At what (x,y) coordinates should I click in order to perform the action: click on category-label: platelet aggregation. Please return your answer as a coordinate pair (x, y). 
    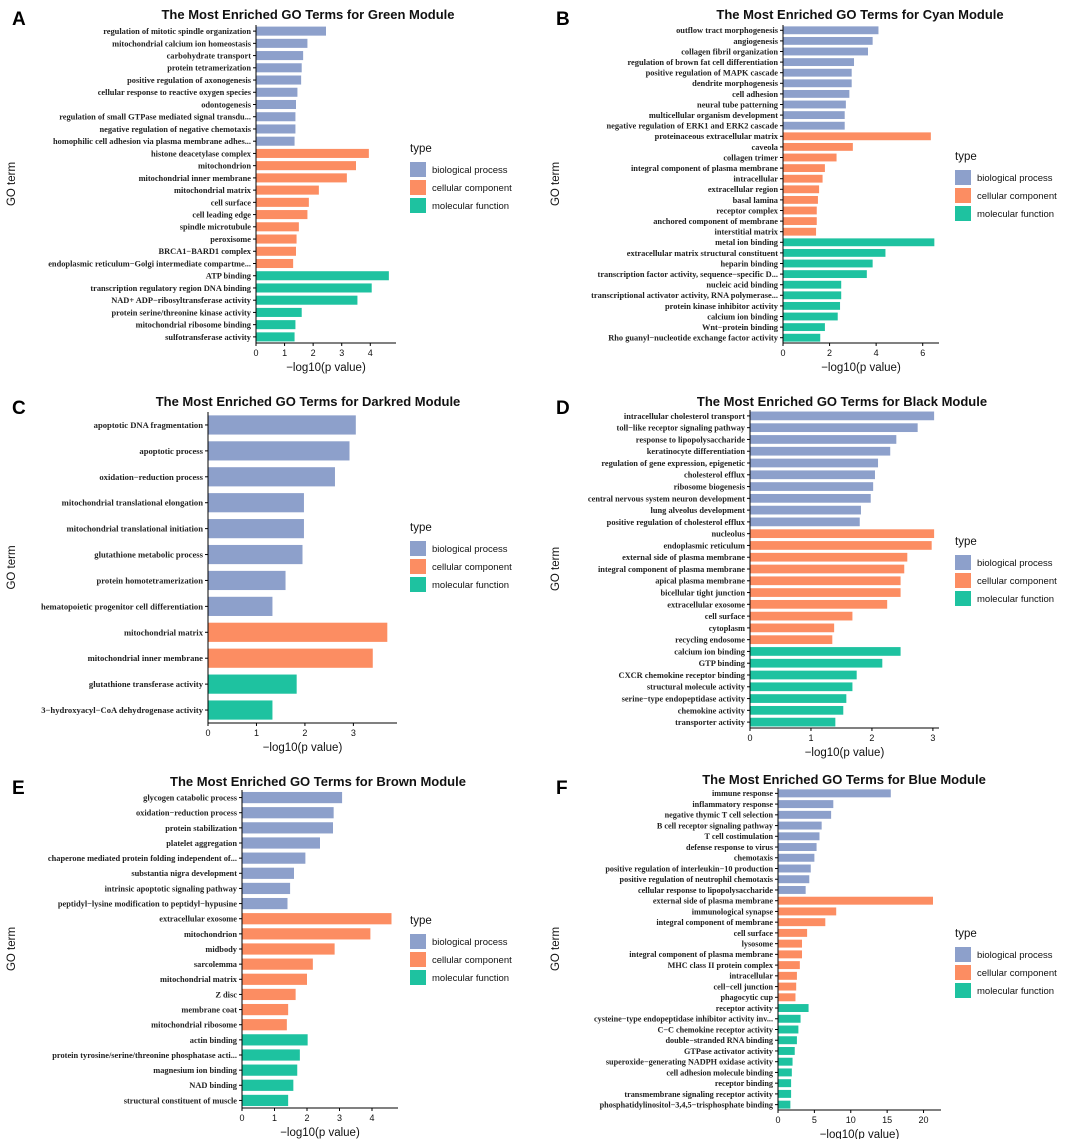
    Looking at the image, I should click on (201, 843).